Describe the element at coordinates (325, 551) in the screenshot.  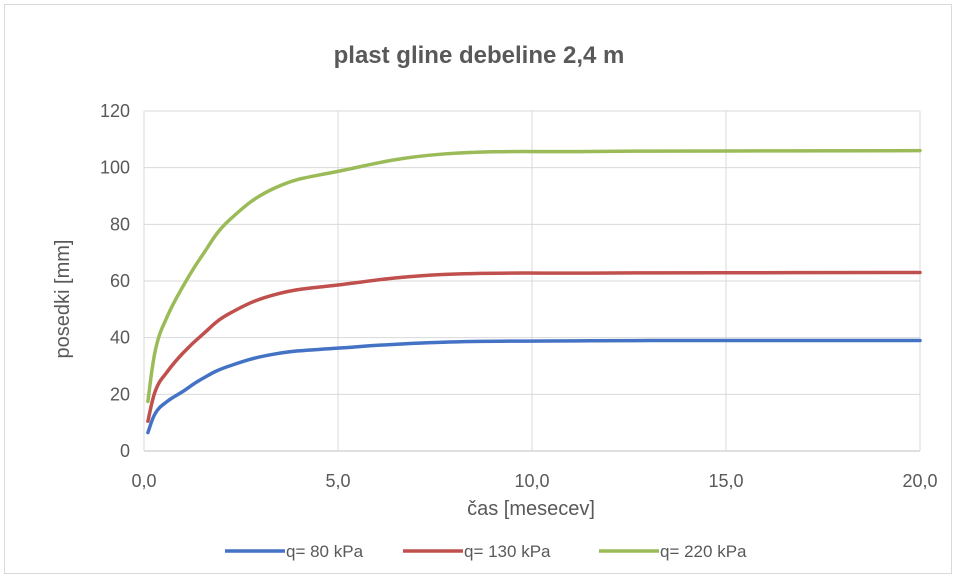
I see `legend-label-1: q= 80 kPa` at that location.